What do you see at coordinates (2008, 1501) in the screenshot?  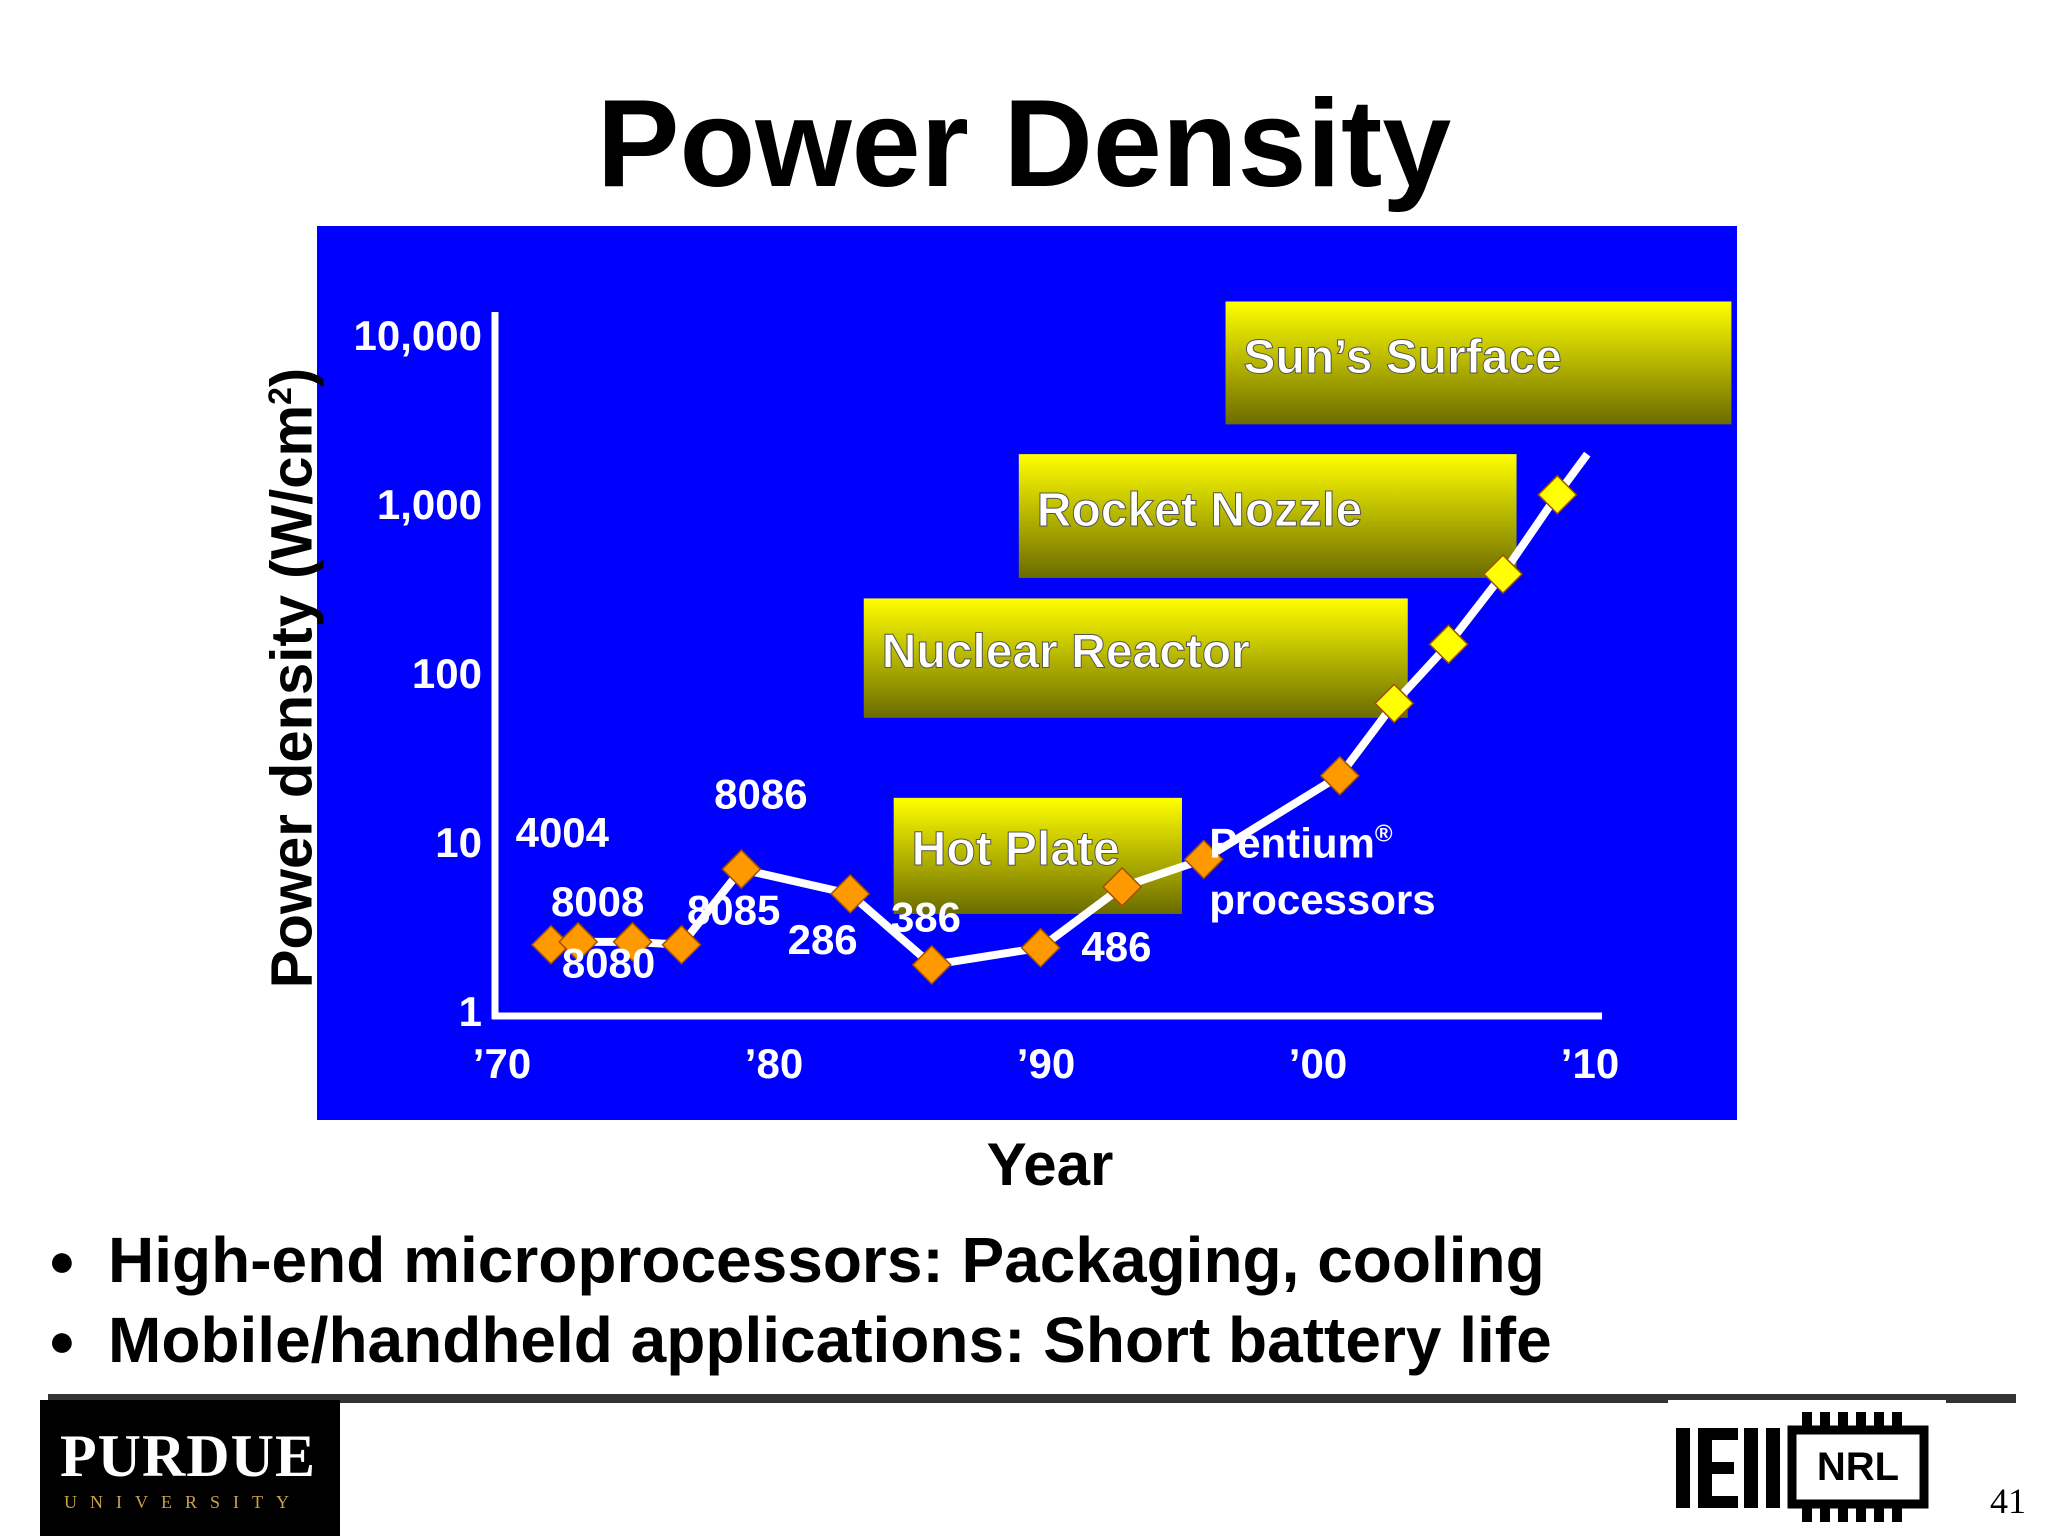 I see `page-number: 41` at bounding box center [2008, 1501].